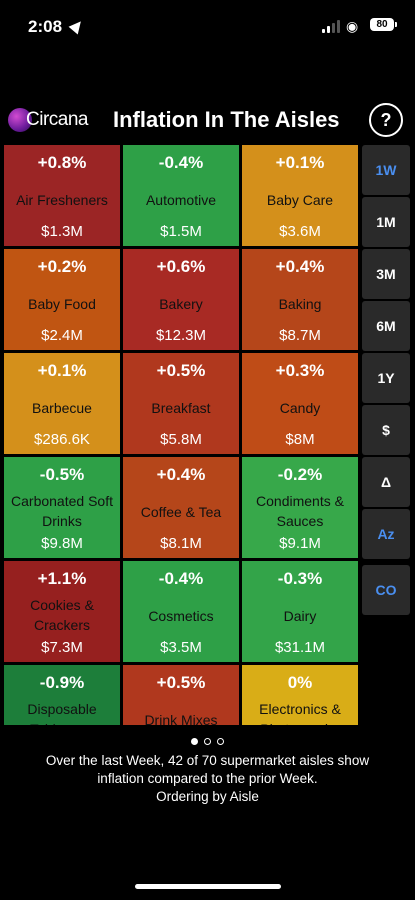 The width and height of the screenshot is (415, 900). Describe the element at coordinates (332, 26) in the screenshot. I see `cellular-signal-icon` at that location.